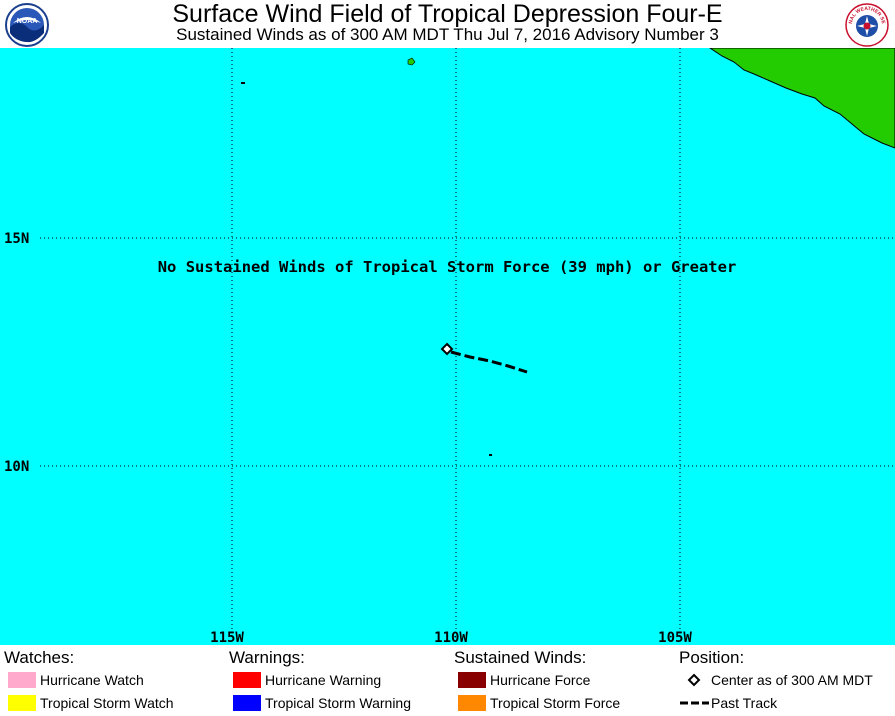 This screenshot has width=895, height=716. I want to click on legend-item-tropical-storm-force: Tropical Storm Force, so click(537, 703).